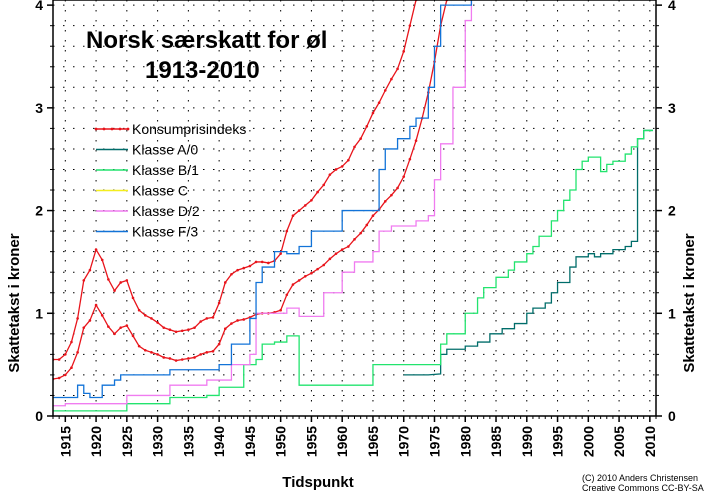 This screenshot has width=706, height=500. Describe the element at coordinates (404, 441) in the screenshot. I see `x-tick-label: 1970` at that location.